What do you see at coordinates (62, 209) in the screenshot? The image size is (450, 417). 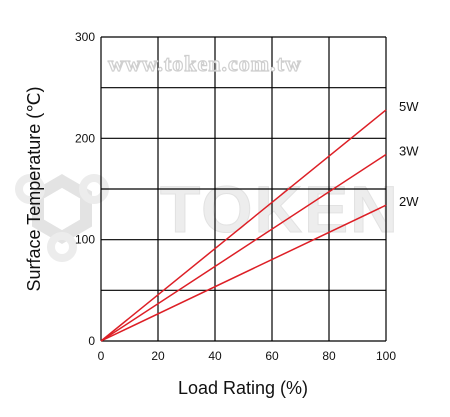 I see `token-logo-watermark` at bounding box center [62, 209].